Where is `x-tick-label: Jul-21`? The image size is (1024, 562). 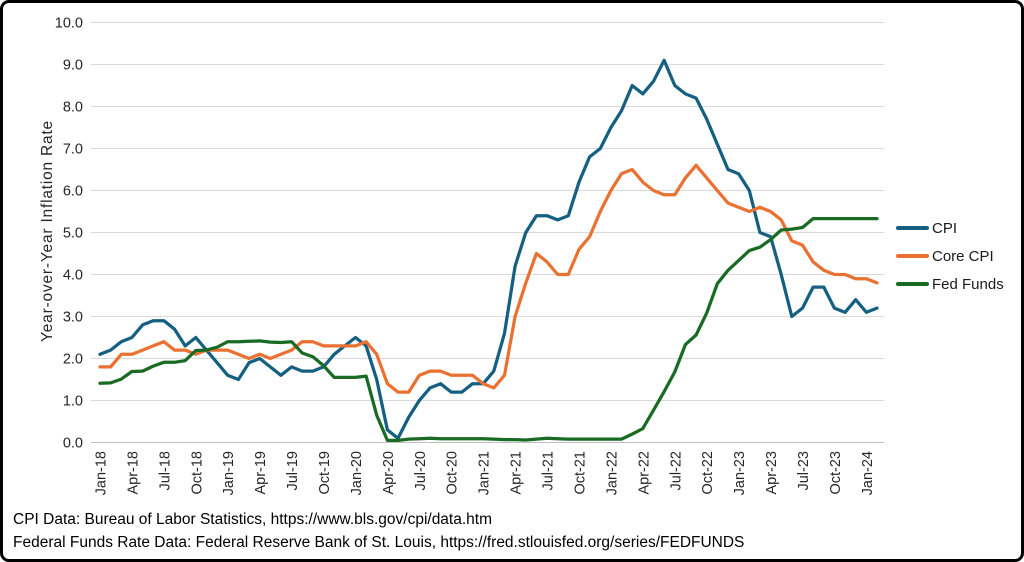
x-tick-label: Jul-21 is located at coordinates (549, 471).